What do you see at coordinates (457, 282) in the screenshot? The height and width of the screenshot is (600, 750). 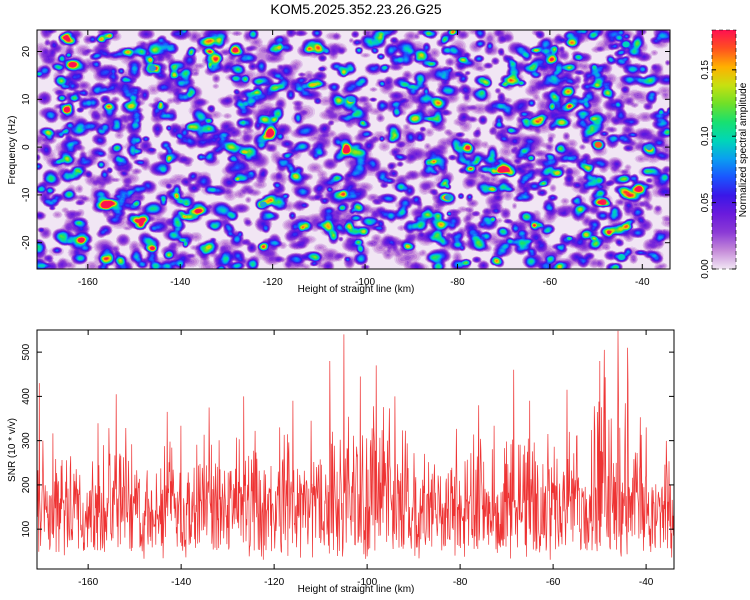 I see `heatmap-x-tick-label: -80` at bounding box center [457, 282].